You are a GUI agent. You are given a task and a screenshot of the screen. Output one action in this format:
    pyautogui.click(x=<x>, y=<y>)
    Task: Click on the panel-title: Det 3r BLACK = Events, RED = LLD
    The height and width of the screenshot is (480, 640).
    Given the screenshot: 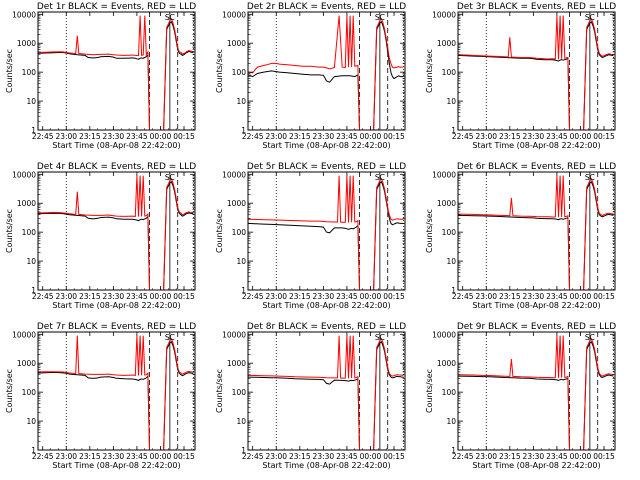 What is the action you would take?
    pyautogui.click(x=536, y=7)
    